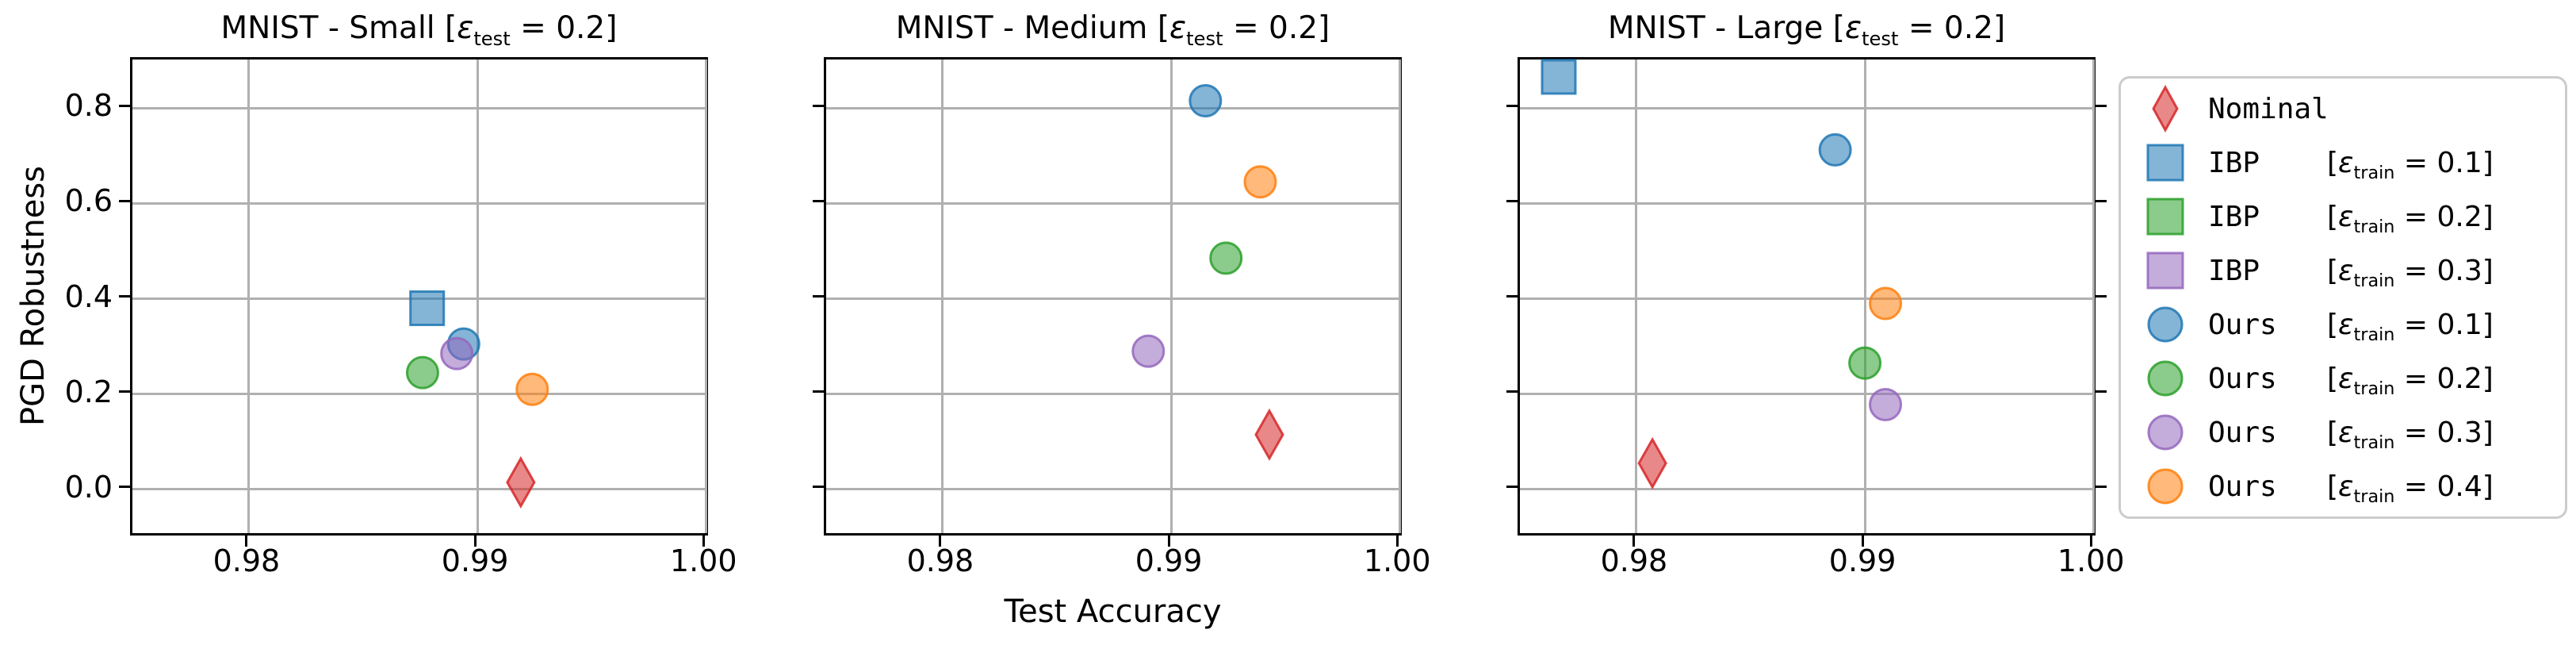 This screenshot has width=2576, height=645. What do you see at coordinates (2410, 272) in the screenshot?
I see `epsilon-annotation: [εtrain = 0.3]` at bounding box center [2410, 272].